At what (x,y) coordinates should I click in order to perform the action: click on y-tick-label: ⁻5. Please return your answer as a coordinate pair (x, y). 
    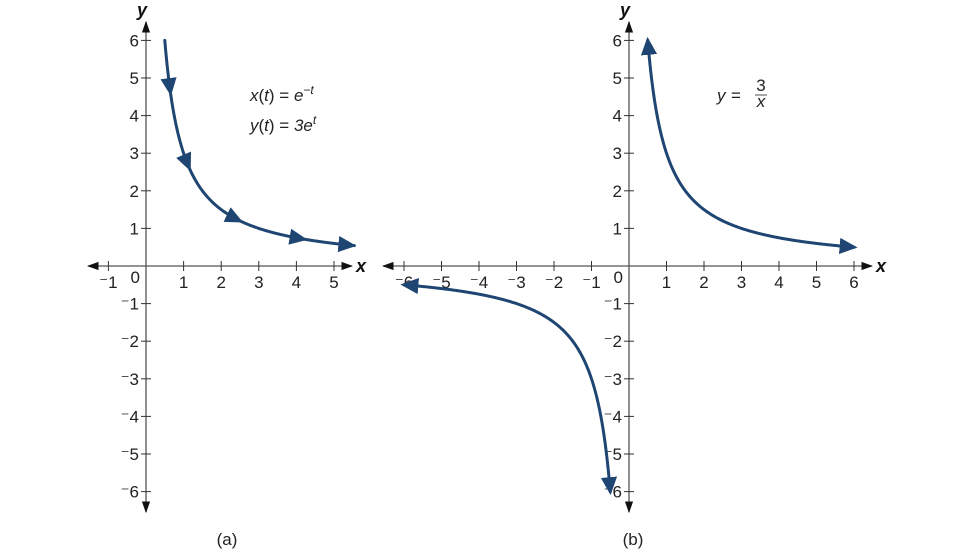
    Looking at the image, I should click on (130, 454).